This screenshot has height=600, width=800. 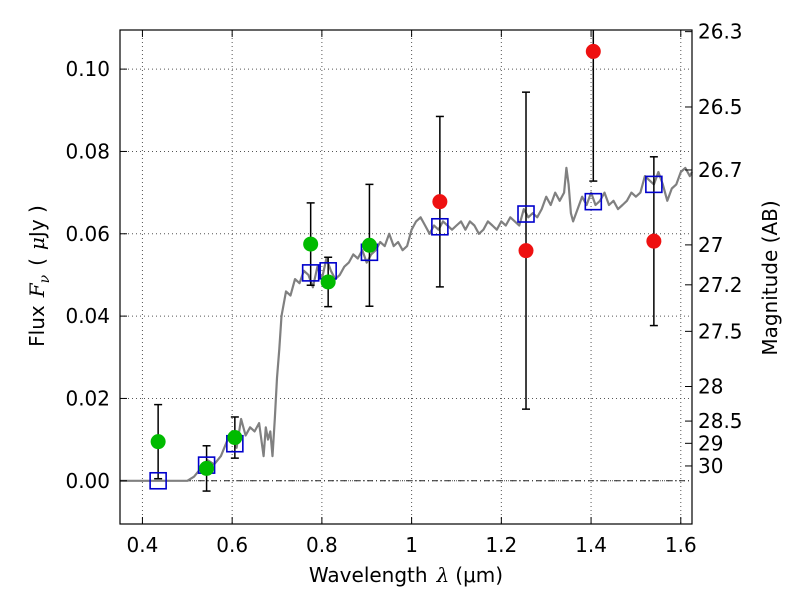 What do you see at coordinates (720, 421) in the screenshot?
I see `mag-tick-label: 28.5` at bounding box center [720, 421].